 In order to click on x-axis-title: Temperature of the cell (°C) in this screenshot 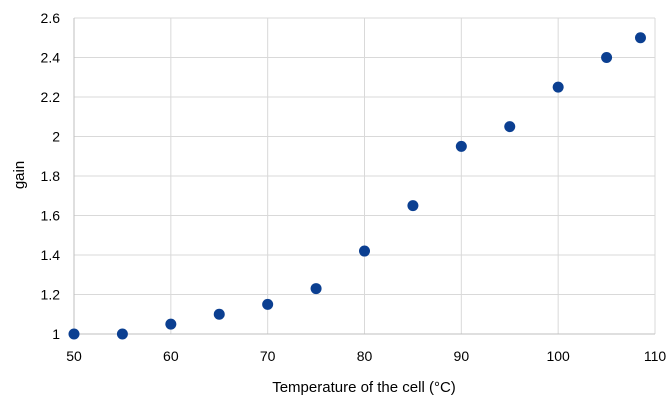, I will do `click(364, 387)`.